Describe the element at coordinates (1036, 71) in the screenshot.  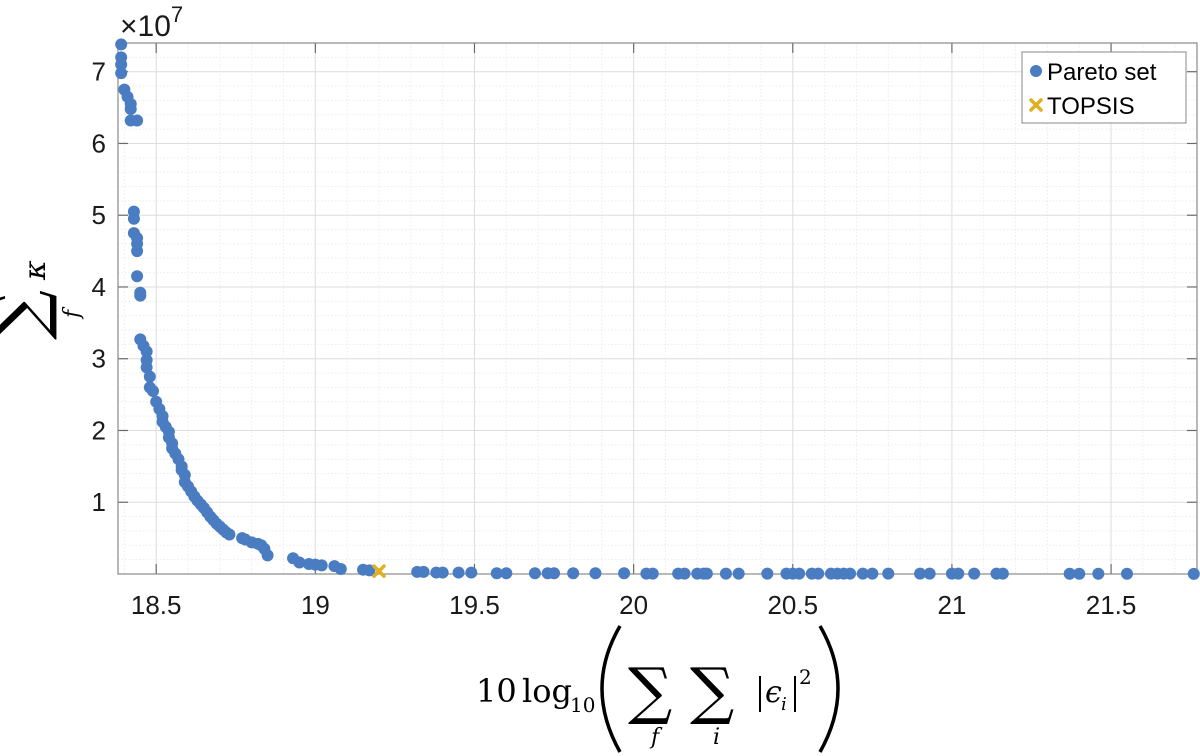
I see `pareto-set-legend-icon` at that location.